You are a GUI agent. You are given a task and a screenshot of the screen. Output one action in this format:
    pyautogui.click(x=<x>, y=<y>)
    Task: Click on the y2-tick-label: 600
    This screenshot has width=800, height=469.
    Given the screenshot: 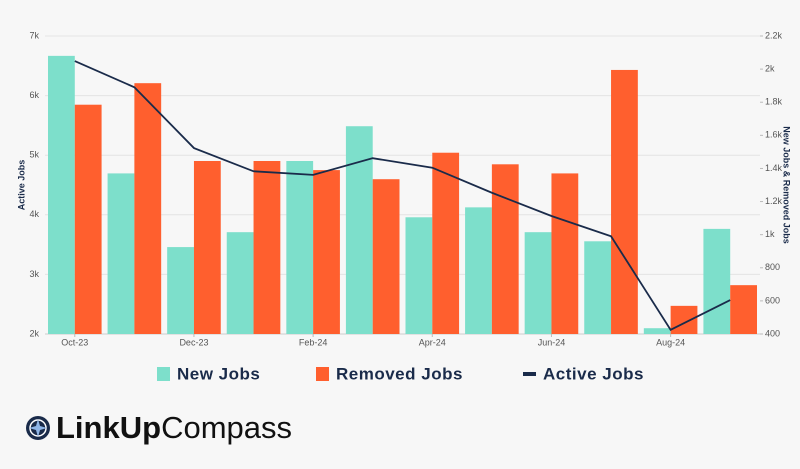 What is the action you would take?
    pyautogui.click(x=772, y=300)
    